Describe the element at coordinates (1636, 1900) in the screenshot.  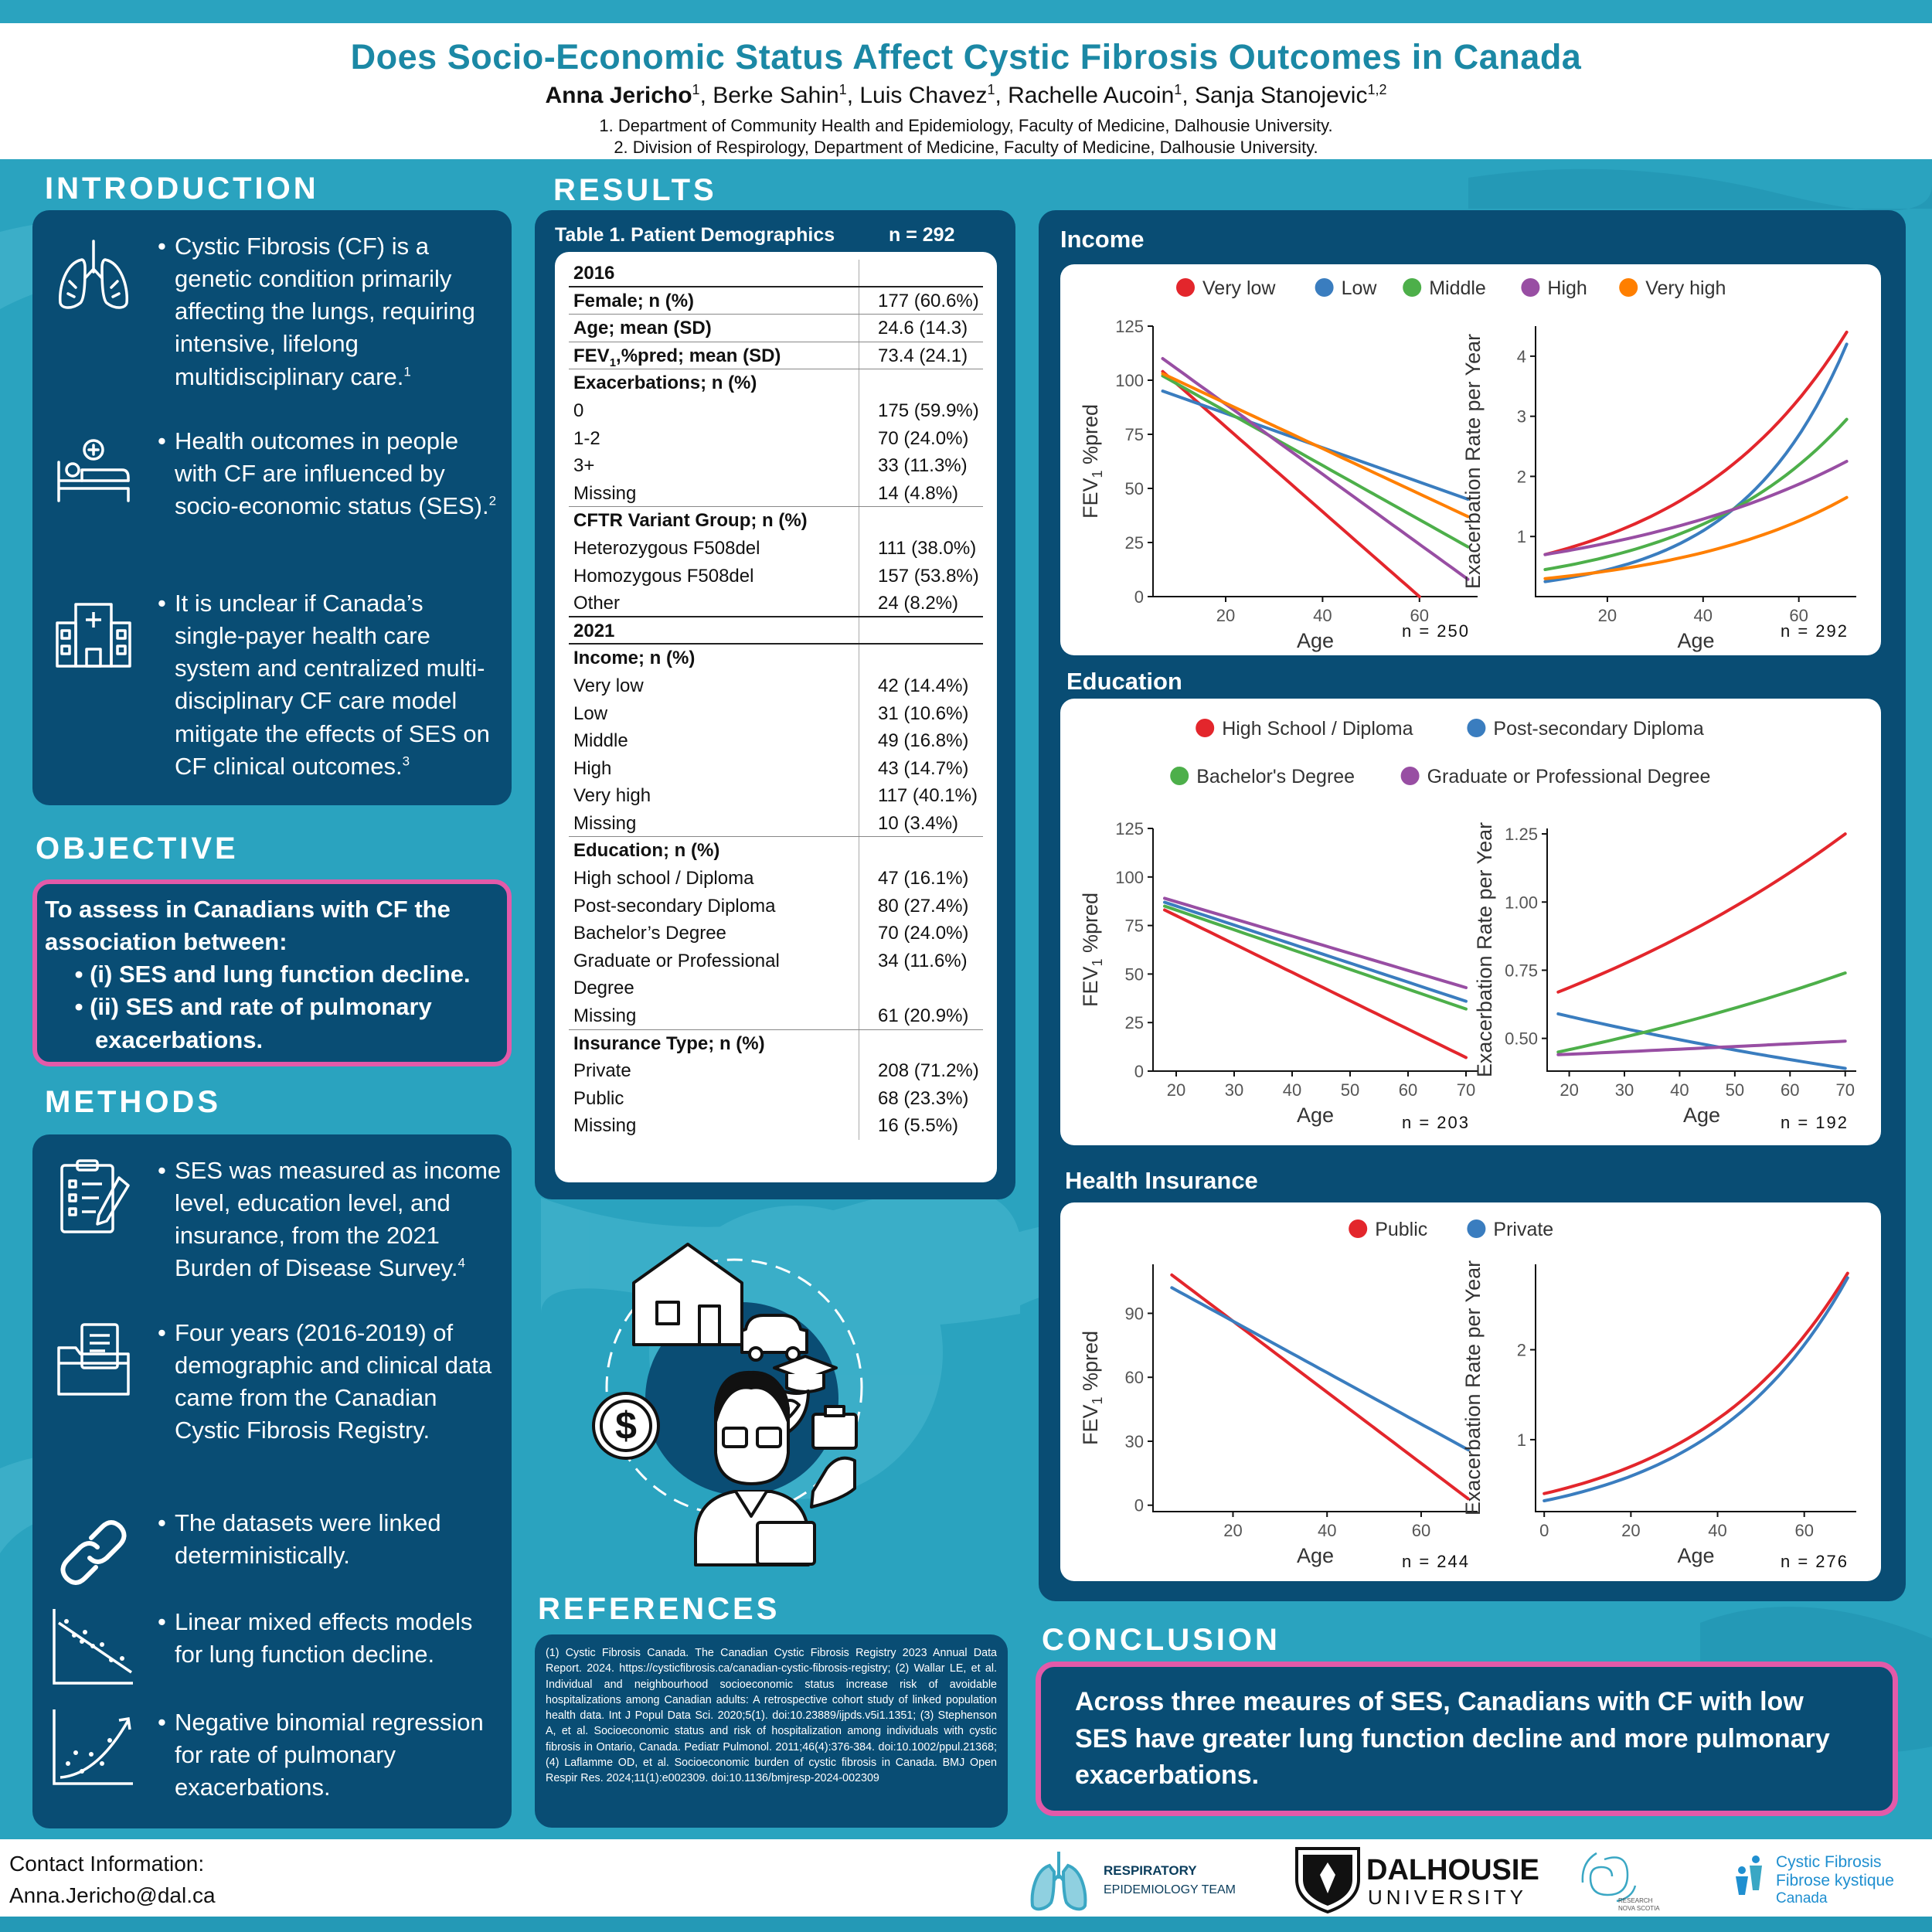
I see `logo-text: RESEARCH` at that location.